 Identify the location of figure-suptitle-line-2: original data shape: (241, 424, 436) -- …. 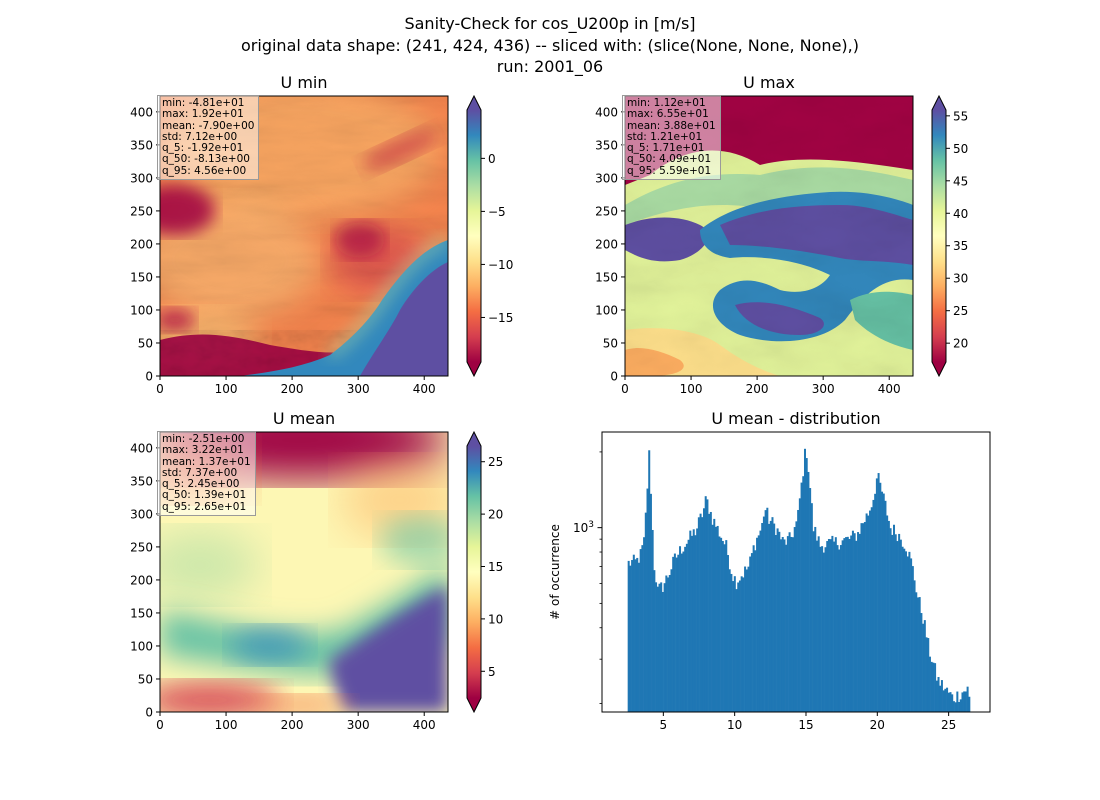
(550, 45).